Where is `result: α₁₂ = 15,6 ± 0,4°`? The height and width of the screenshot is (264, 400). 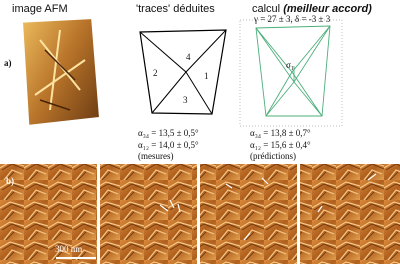
result: α₁₂ = 15,6 ± 0,4° is located at coordinates (280, 145).